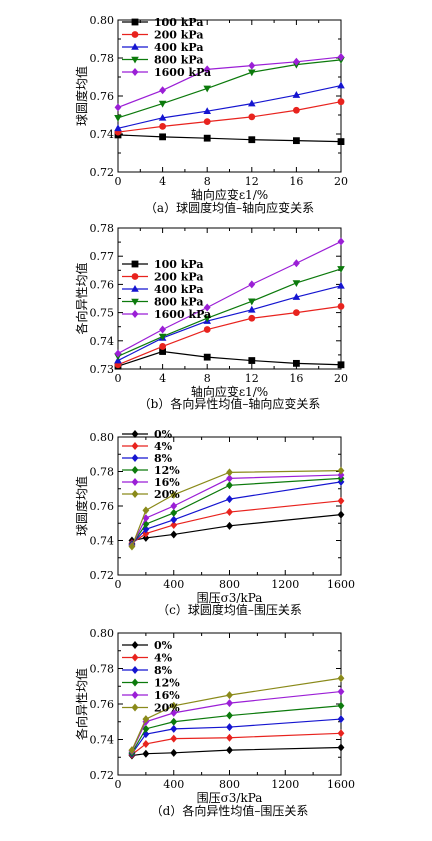 This screenshot has height=841, width=432. Describe the element at coordinates (179, 289) in the screenshot. I see `legend-label: 400 kPa` at that location.